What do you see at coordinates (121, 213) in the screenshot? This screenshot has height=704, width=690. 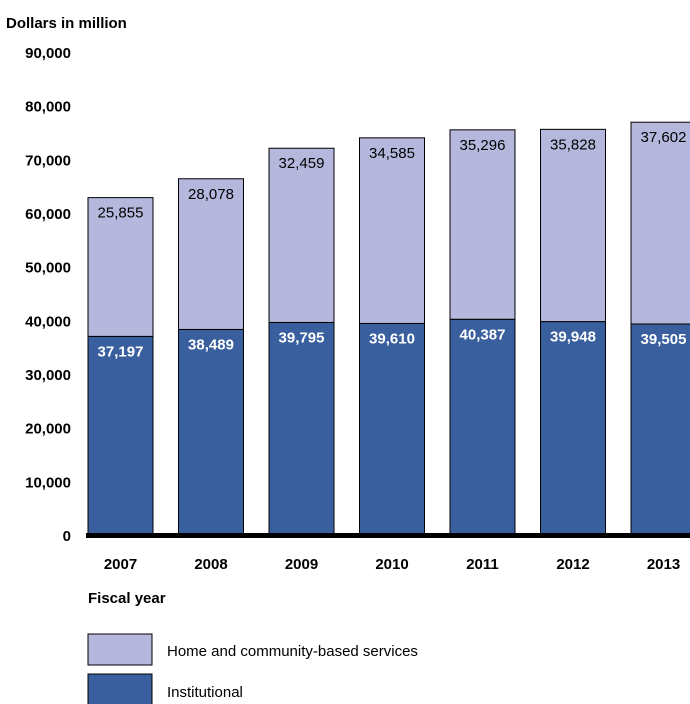 I see `data-label-home-community: 25,855` at bounding box center [121, 213].